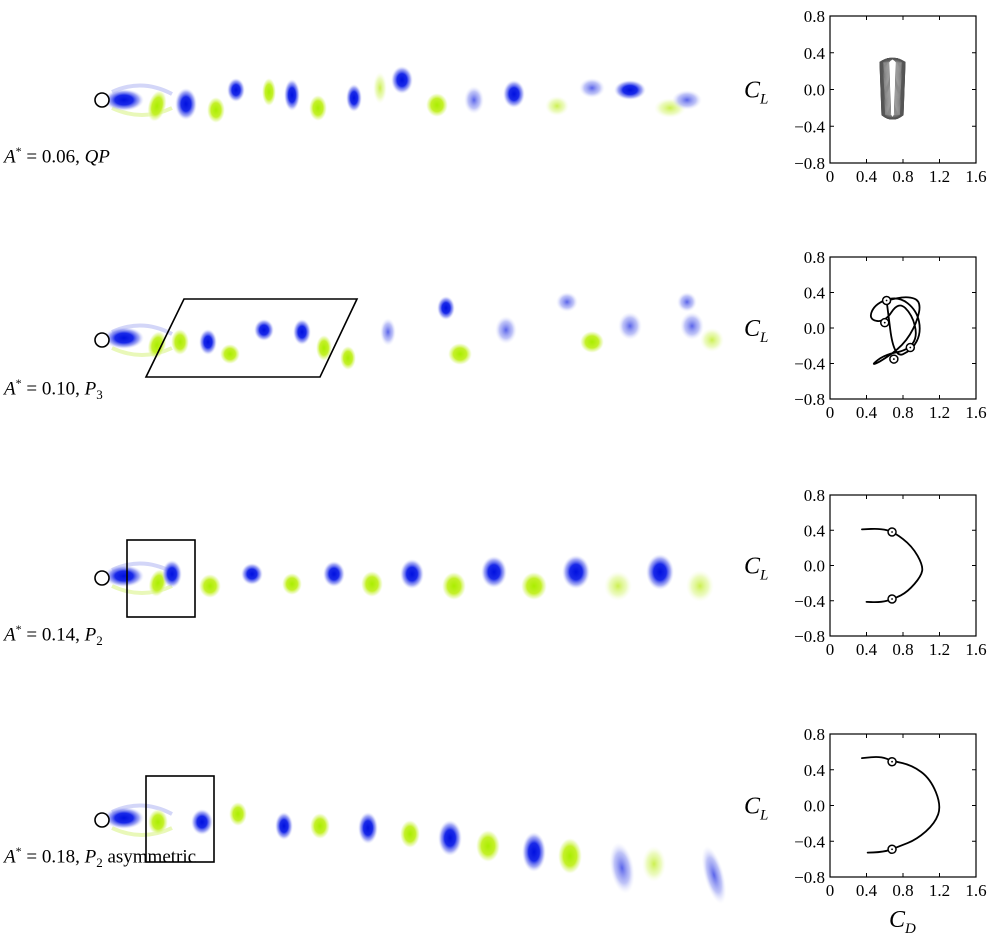  I want to click on x-tick-label: 1.6, so click(975, 890).